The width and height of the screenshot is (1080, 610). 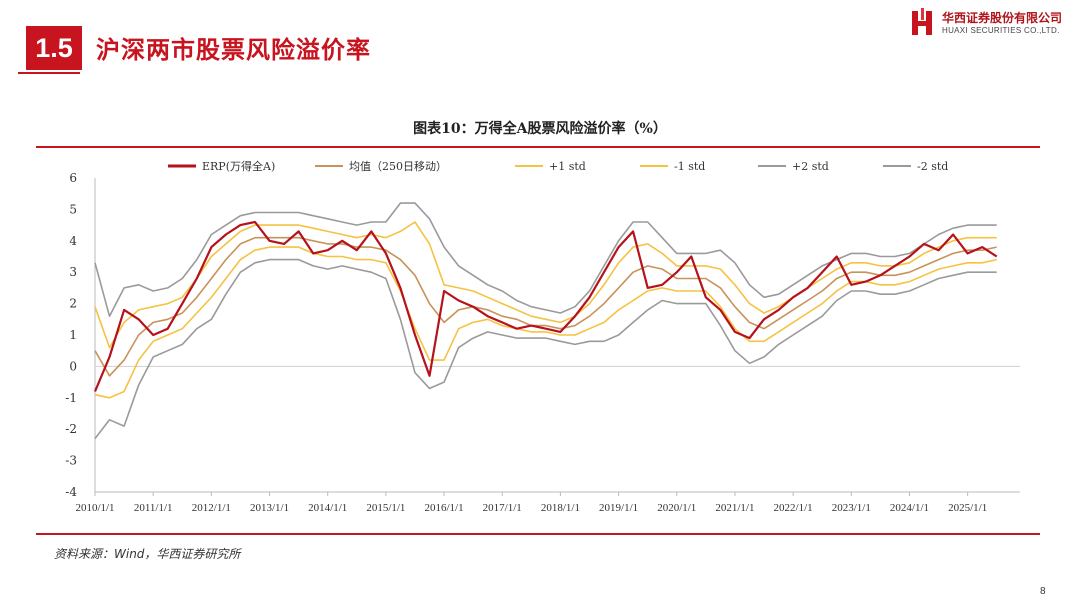 I want to click on x-tick-label: 2024/1/1, so click(x=909, y=508).